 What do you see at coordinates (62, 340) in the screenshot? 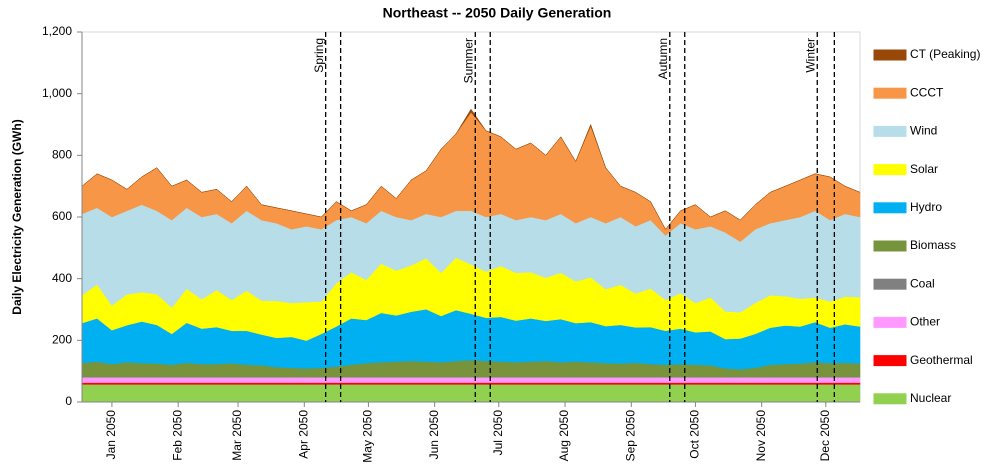
I see `y-tick-label: 200` at bounding box center [62, 340].